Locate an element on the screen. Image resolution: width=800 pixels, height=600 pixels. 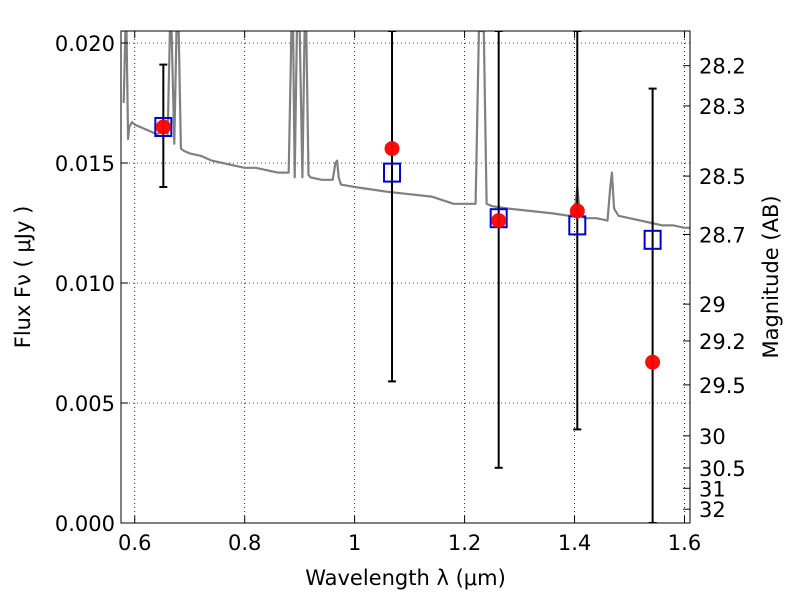
y-tick-label: 0.015 is located at coordinates (85, 164).